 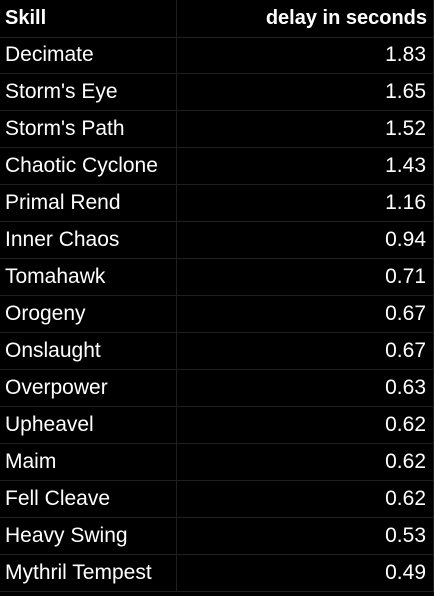 I want to click on cell-skill: Orogeny, so click(x=88, y=314).